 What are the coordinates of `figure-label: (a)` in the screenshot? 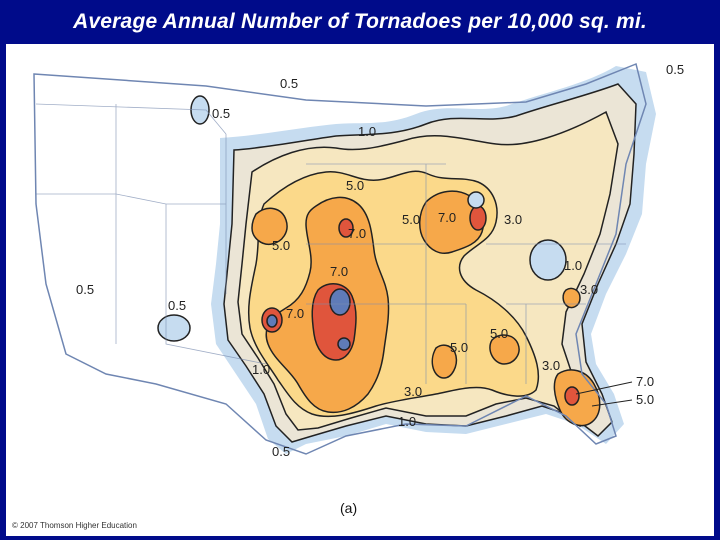 It's located at (349, 508).